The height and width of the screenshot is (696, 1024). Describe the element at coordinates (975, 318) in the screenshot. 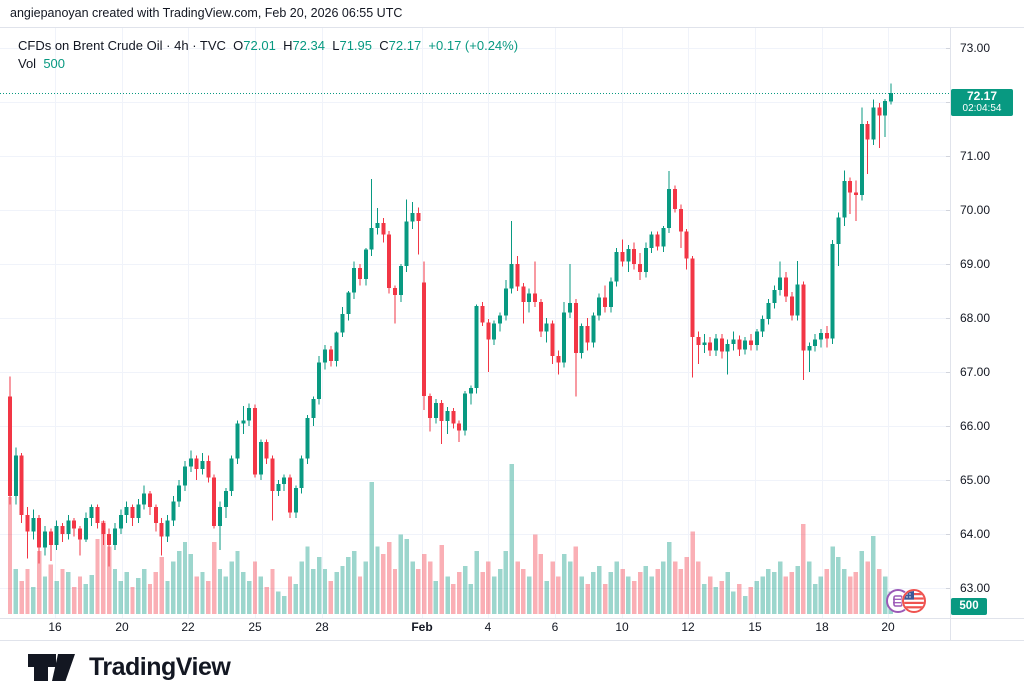

I see `y-axis-label: 68.00` at that location.